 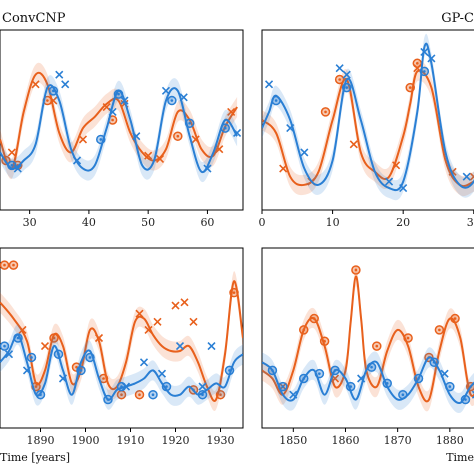 I want to click on chart2-series1-band, so click(x=121, y=367).